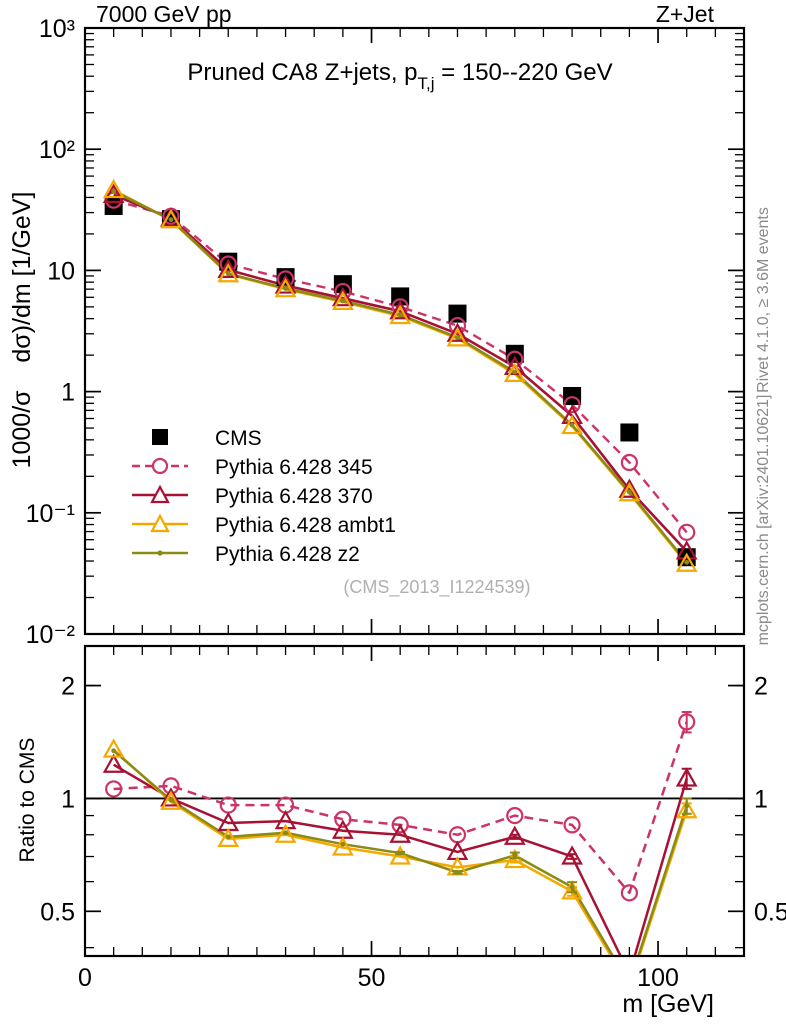 Image resolution: width=786 pixels, height=1024 pixels. Describe the element at coordinates (372, 978) in the screenshot. I see `x-tick-label: 50` at that location.